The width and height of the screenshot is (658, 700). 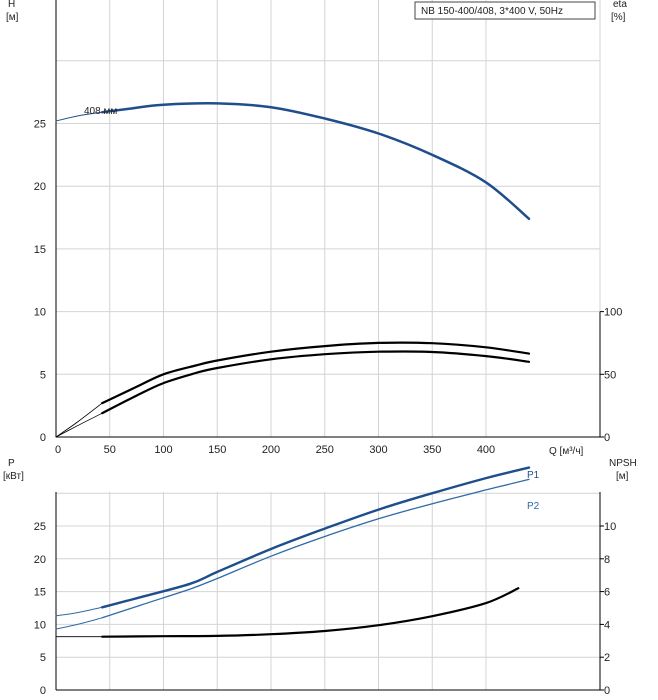 I want to click on head-tick-label: 0, so click(x=43, y=438).